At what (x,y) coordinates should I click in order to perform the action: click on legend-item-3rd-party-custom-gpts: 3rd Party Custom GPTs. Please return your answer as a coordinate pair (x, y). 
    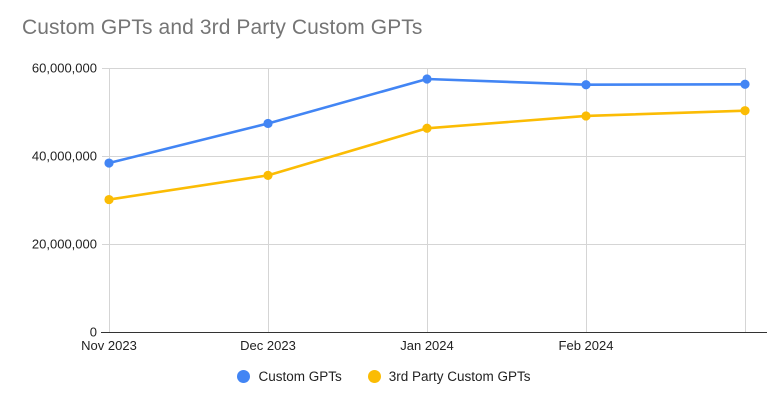
    Looking at the image, I should click on (449, 376).